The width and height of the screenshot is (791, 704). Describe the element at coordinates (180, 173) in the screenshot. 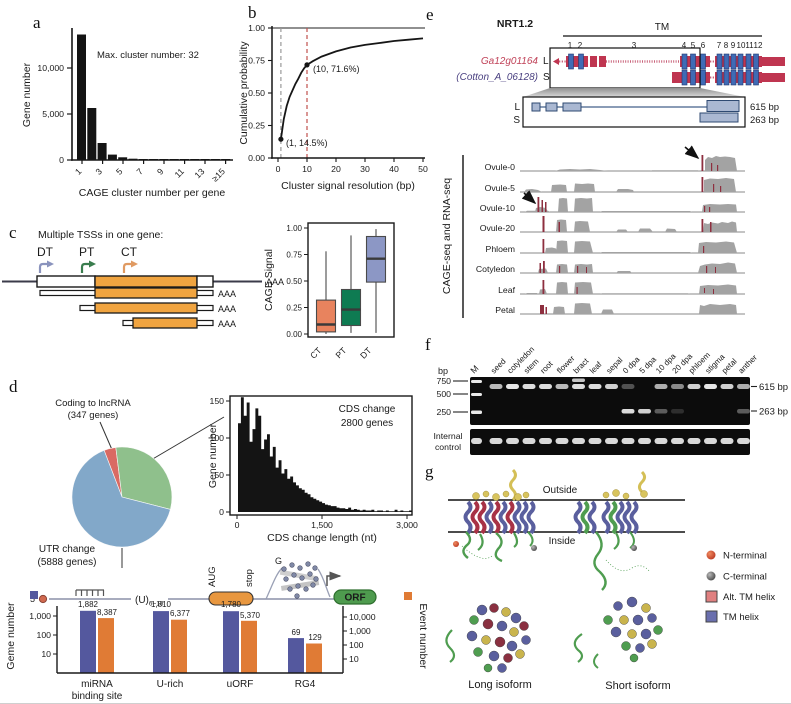

I see `panel-a-xtick-5: 11` at that location.